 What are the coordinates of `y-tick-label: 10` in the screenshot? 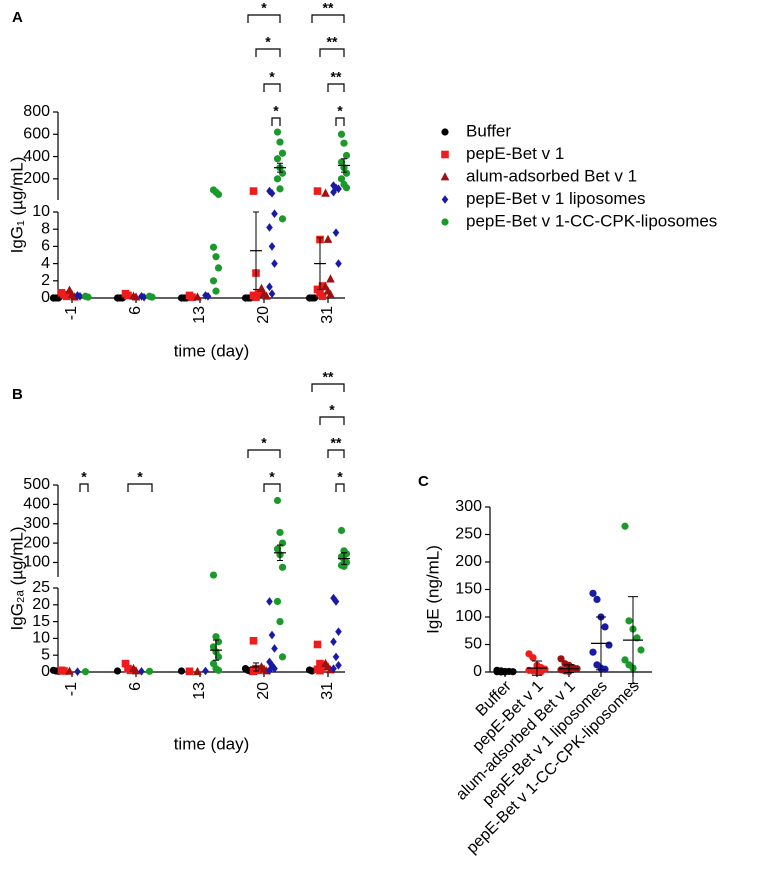 It's located at (41, 211).